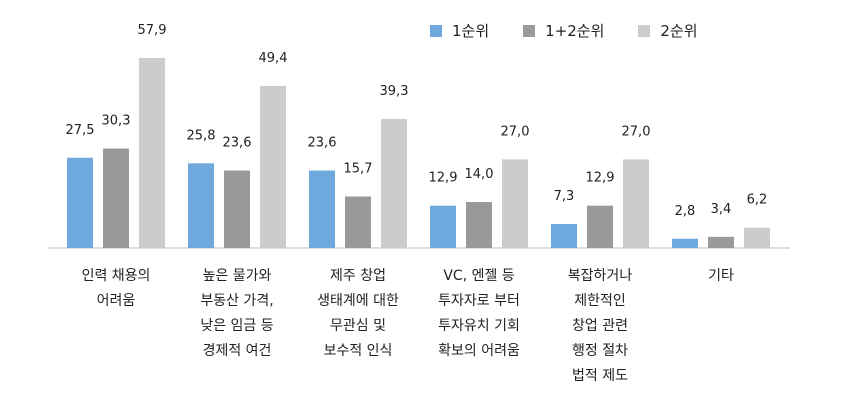 The image size is (842, 406). I want to click on legend-item-3: 2순위, so click(668, 30).